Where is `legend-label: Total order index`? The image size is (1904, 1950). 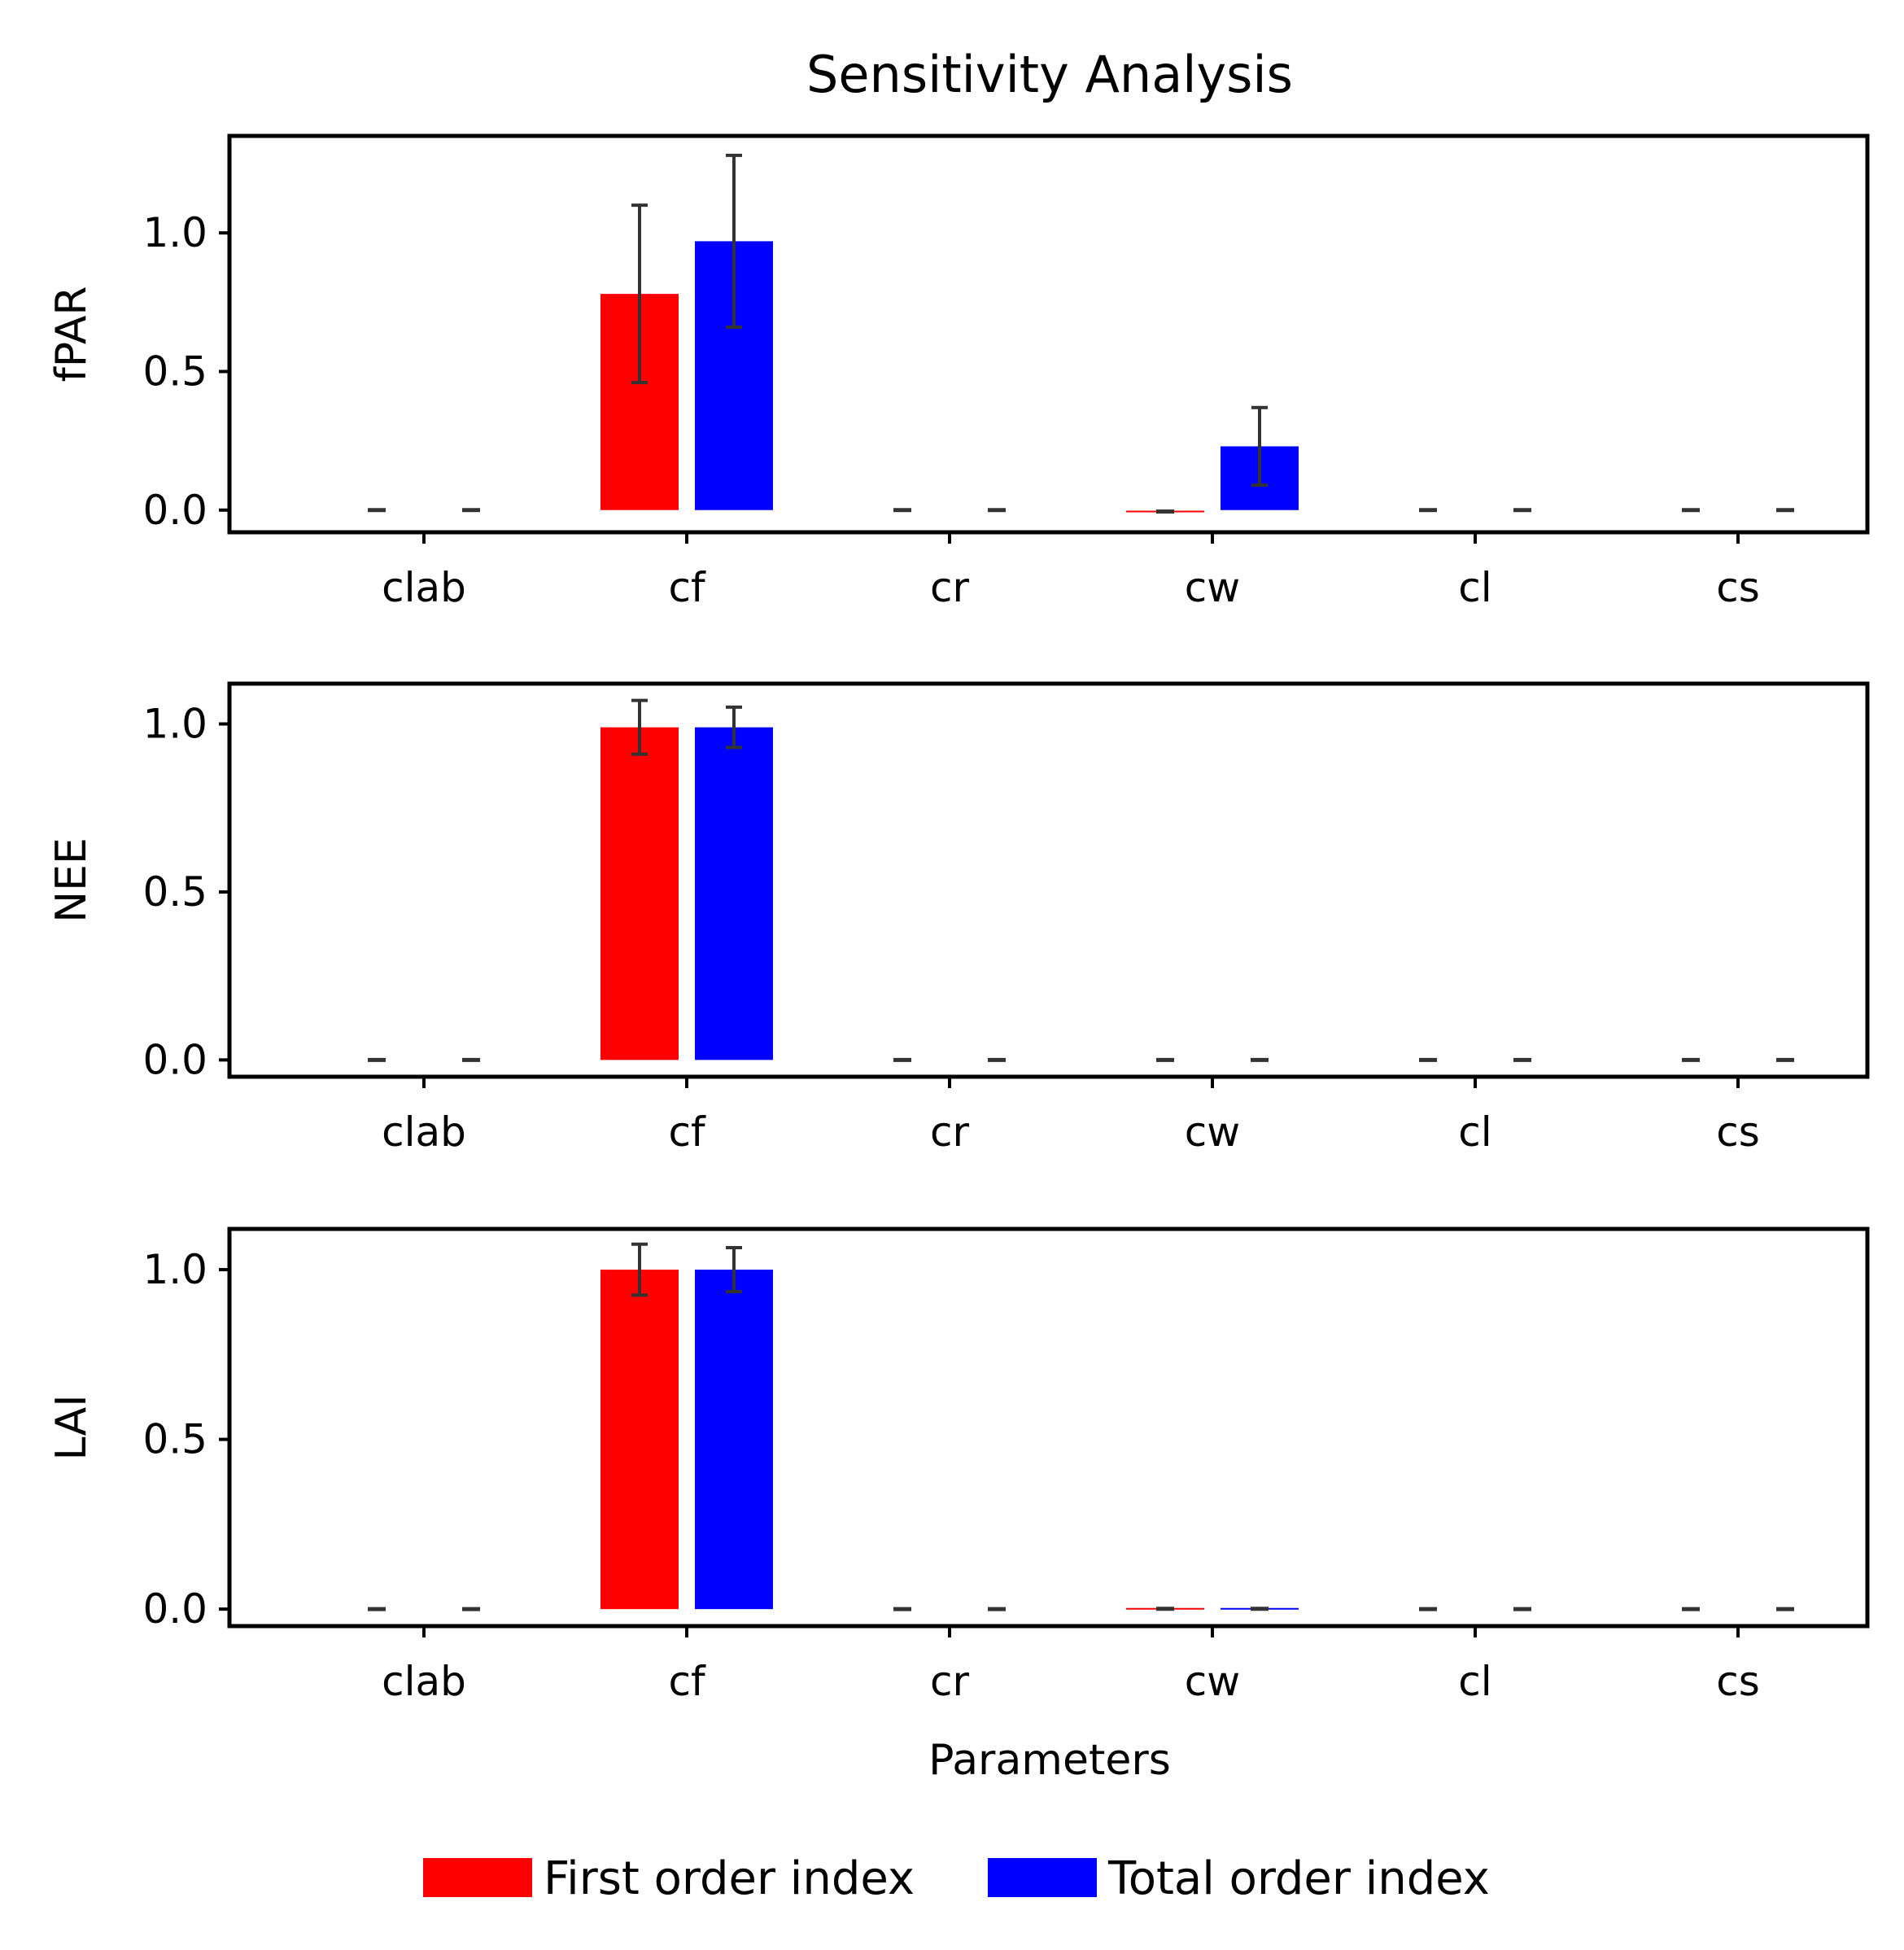
legend-label: Total order index is located at coordinates (1298, 1878).